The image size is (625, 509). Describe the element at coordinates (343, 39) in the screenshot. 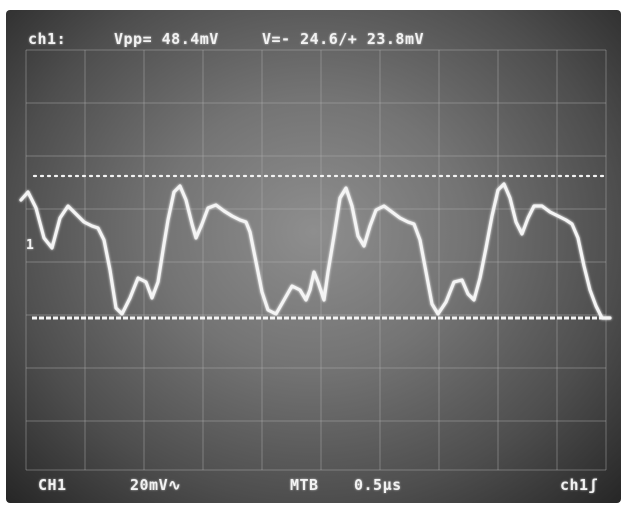

I see `voltage-range-readout: V=- 24.6/+ 23.8mV` at that location.